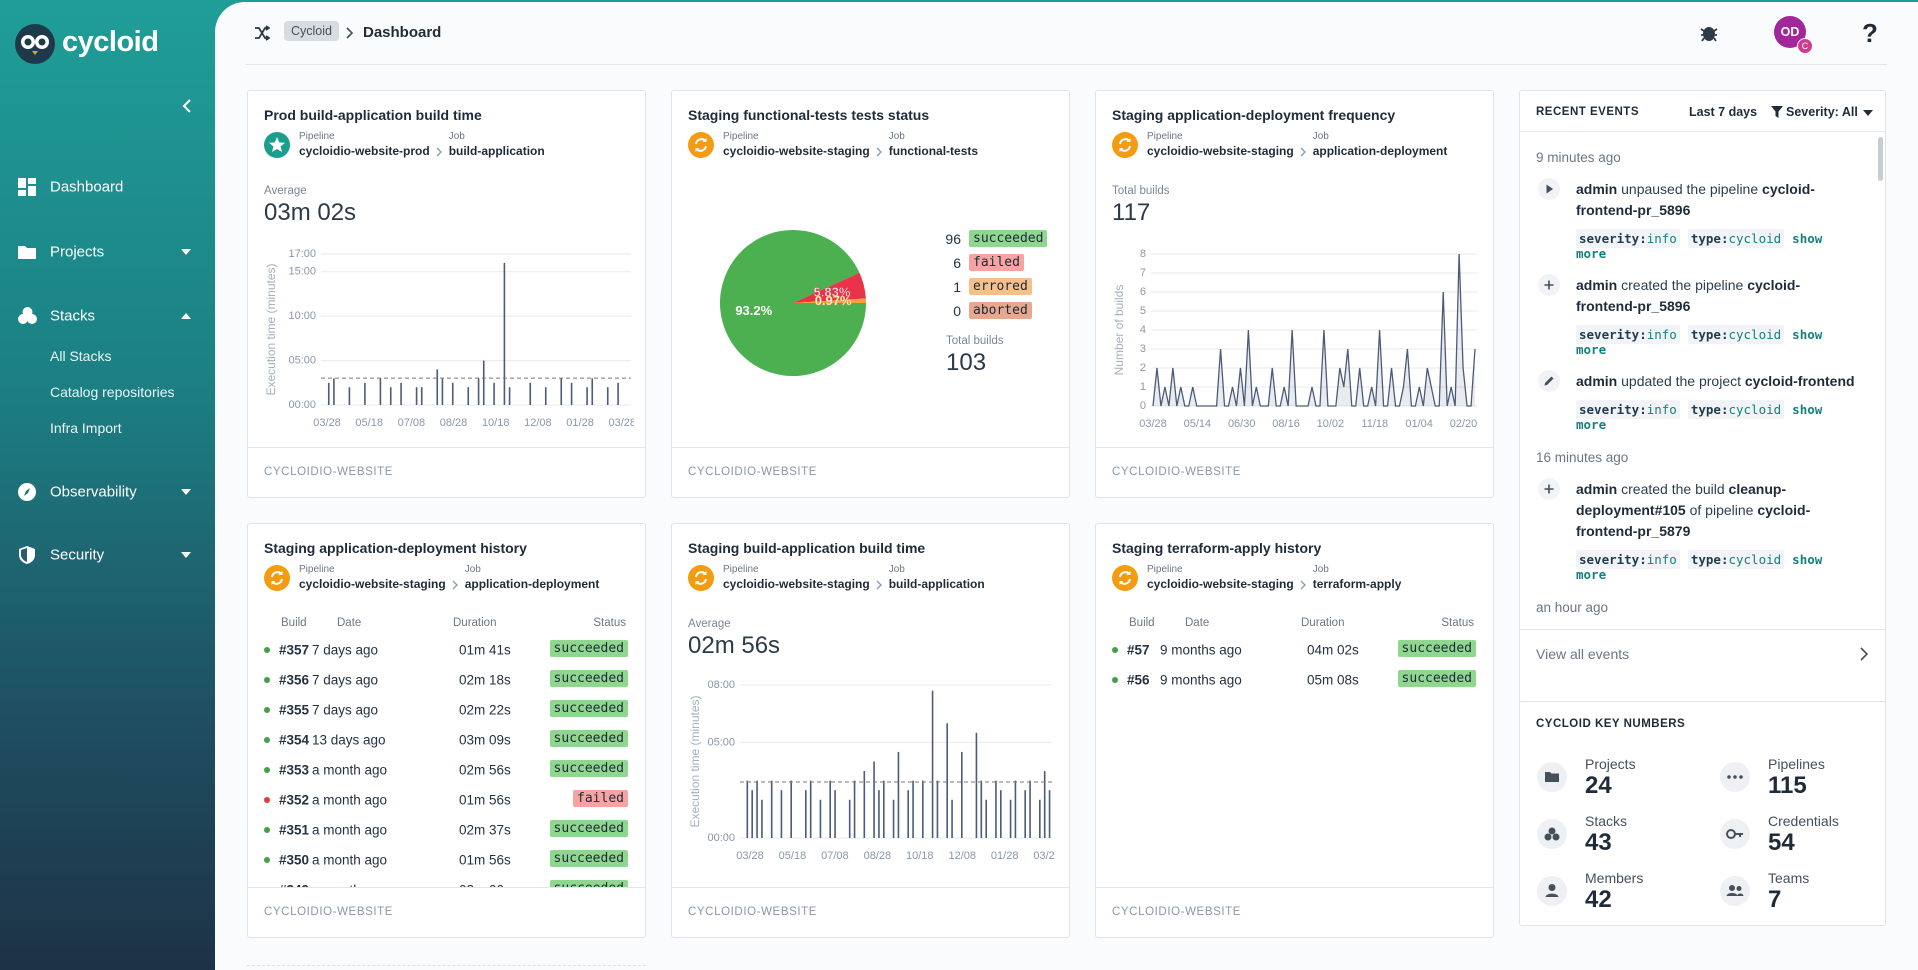 The height and width of the screenshot is (970, 1918). I want to click on build-duration: 02m 00s, so click(485, 885).